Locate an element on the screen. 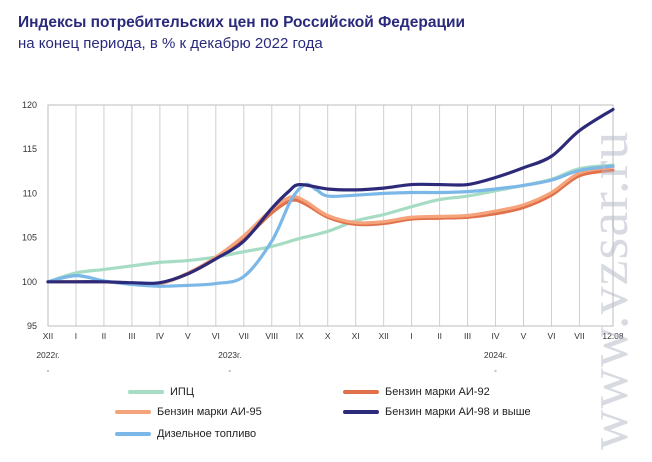 The image size is (652, 462). y-tick-label: 105 is located at coordinates (29, 238).